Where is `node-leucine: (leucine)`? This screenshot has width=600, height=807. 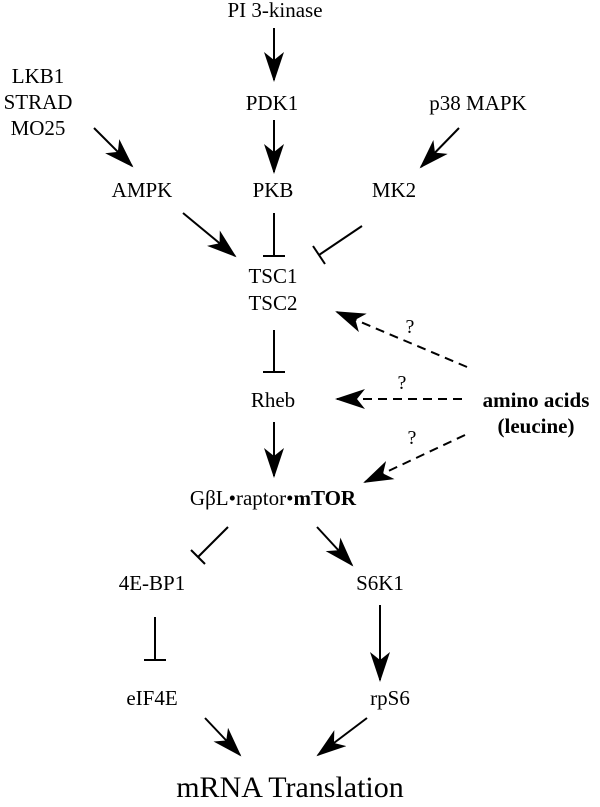
node-leucine: (leucine) is located at coordinates (536, 426).